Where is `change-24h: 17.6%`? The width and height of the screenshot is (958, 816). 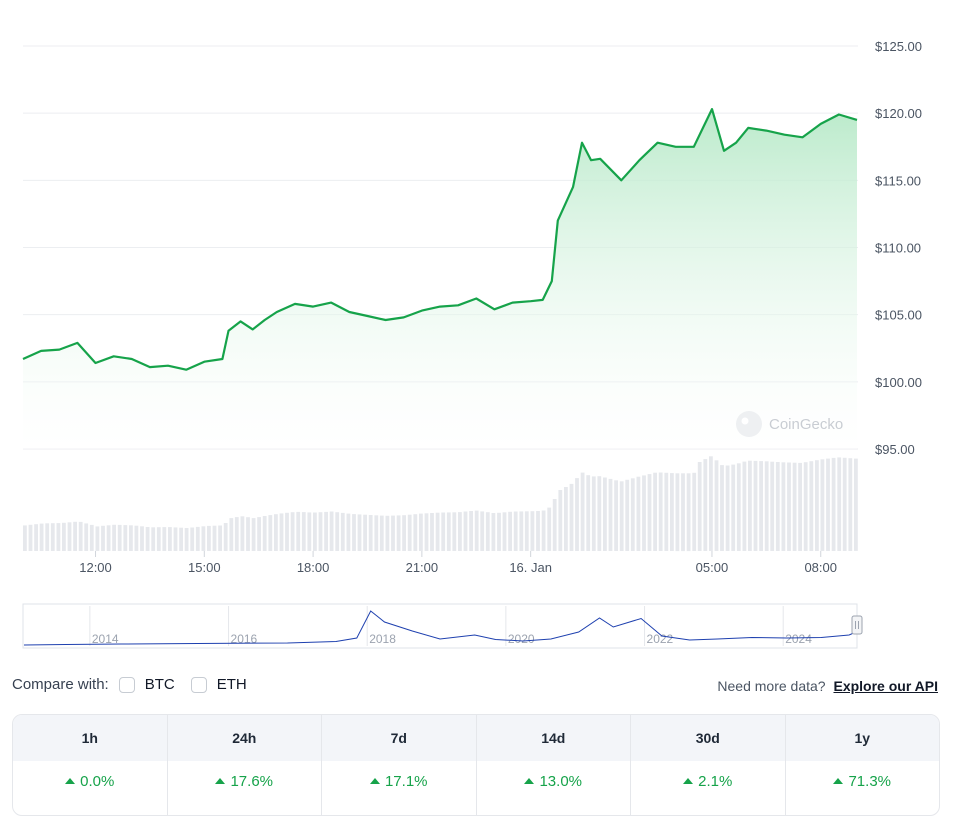 change-24h: 17.6% is located at coordinates (245, 788).